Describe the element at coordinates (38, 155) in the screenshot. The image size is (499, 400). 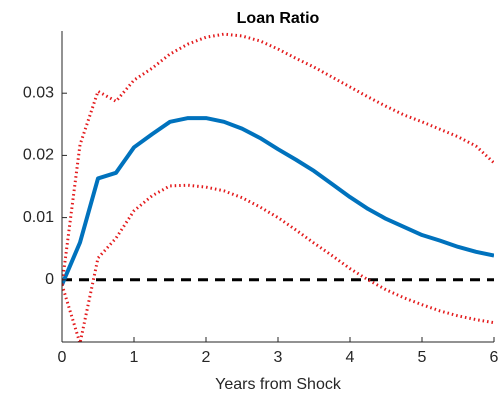
I see `y-tick-label: 0.02` at that location.